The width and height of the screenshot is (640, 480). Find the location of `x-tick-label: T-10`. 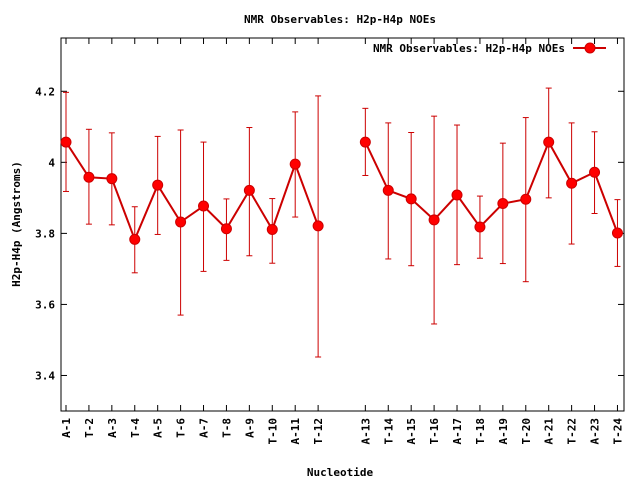

x-tick-label: T-10 is located at coordinates (272, 431).